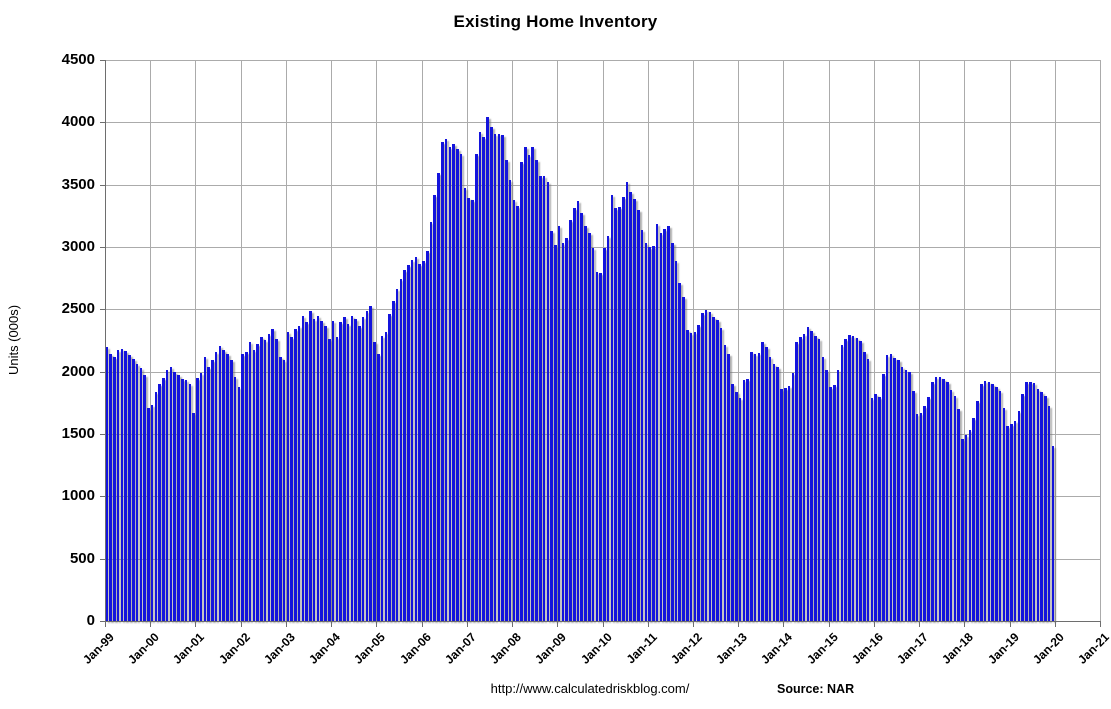  What do you see at coordinates (78, 246) in the screenshot?
I see `y-tick-label: 3000` at bounding box center [78, 246].